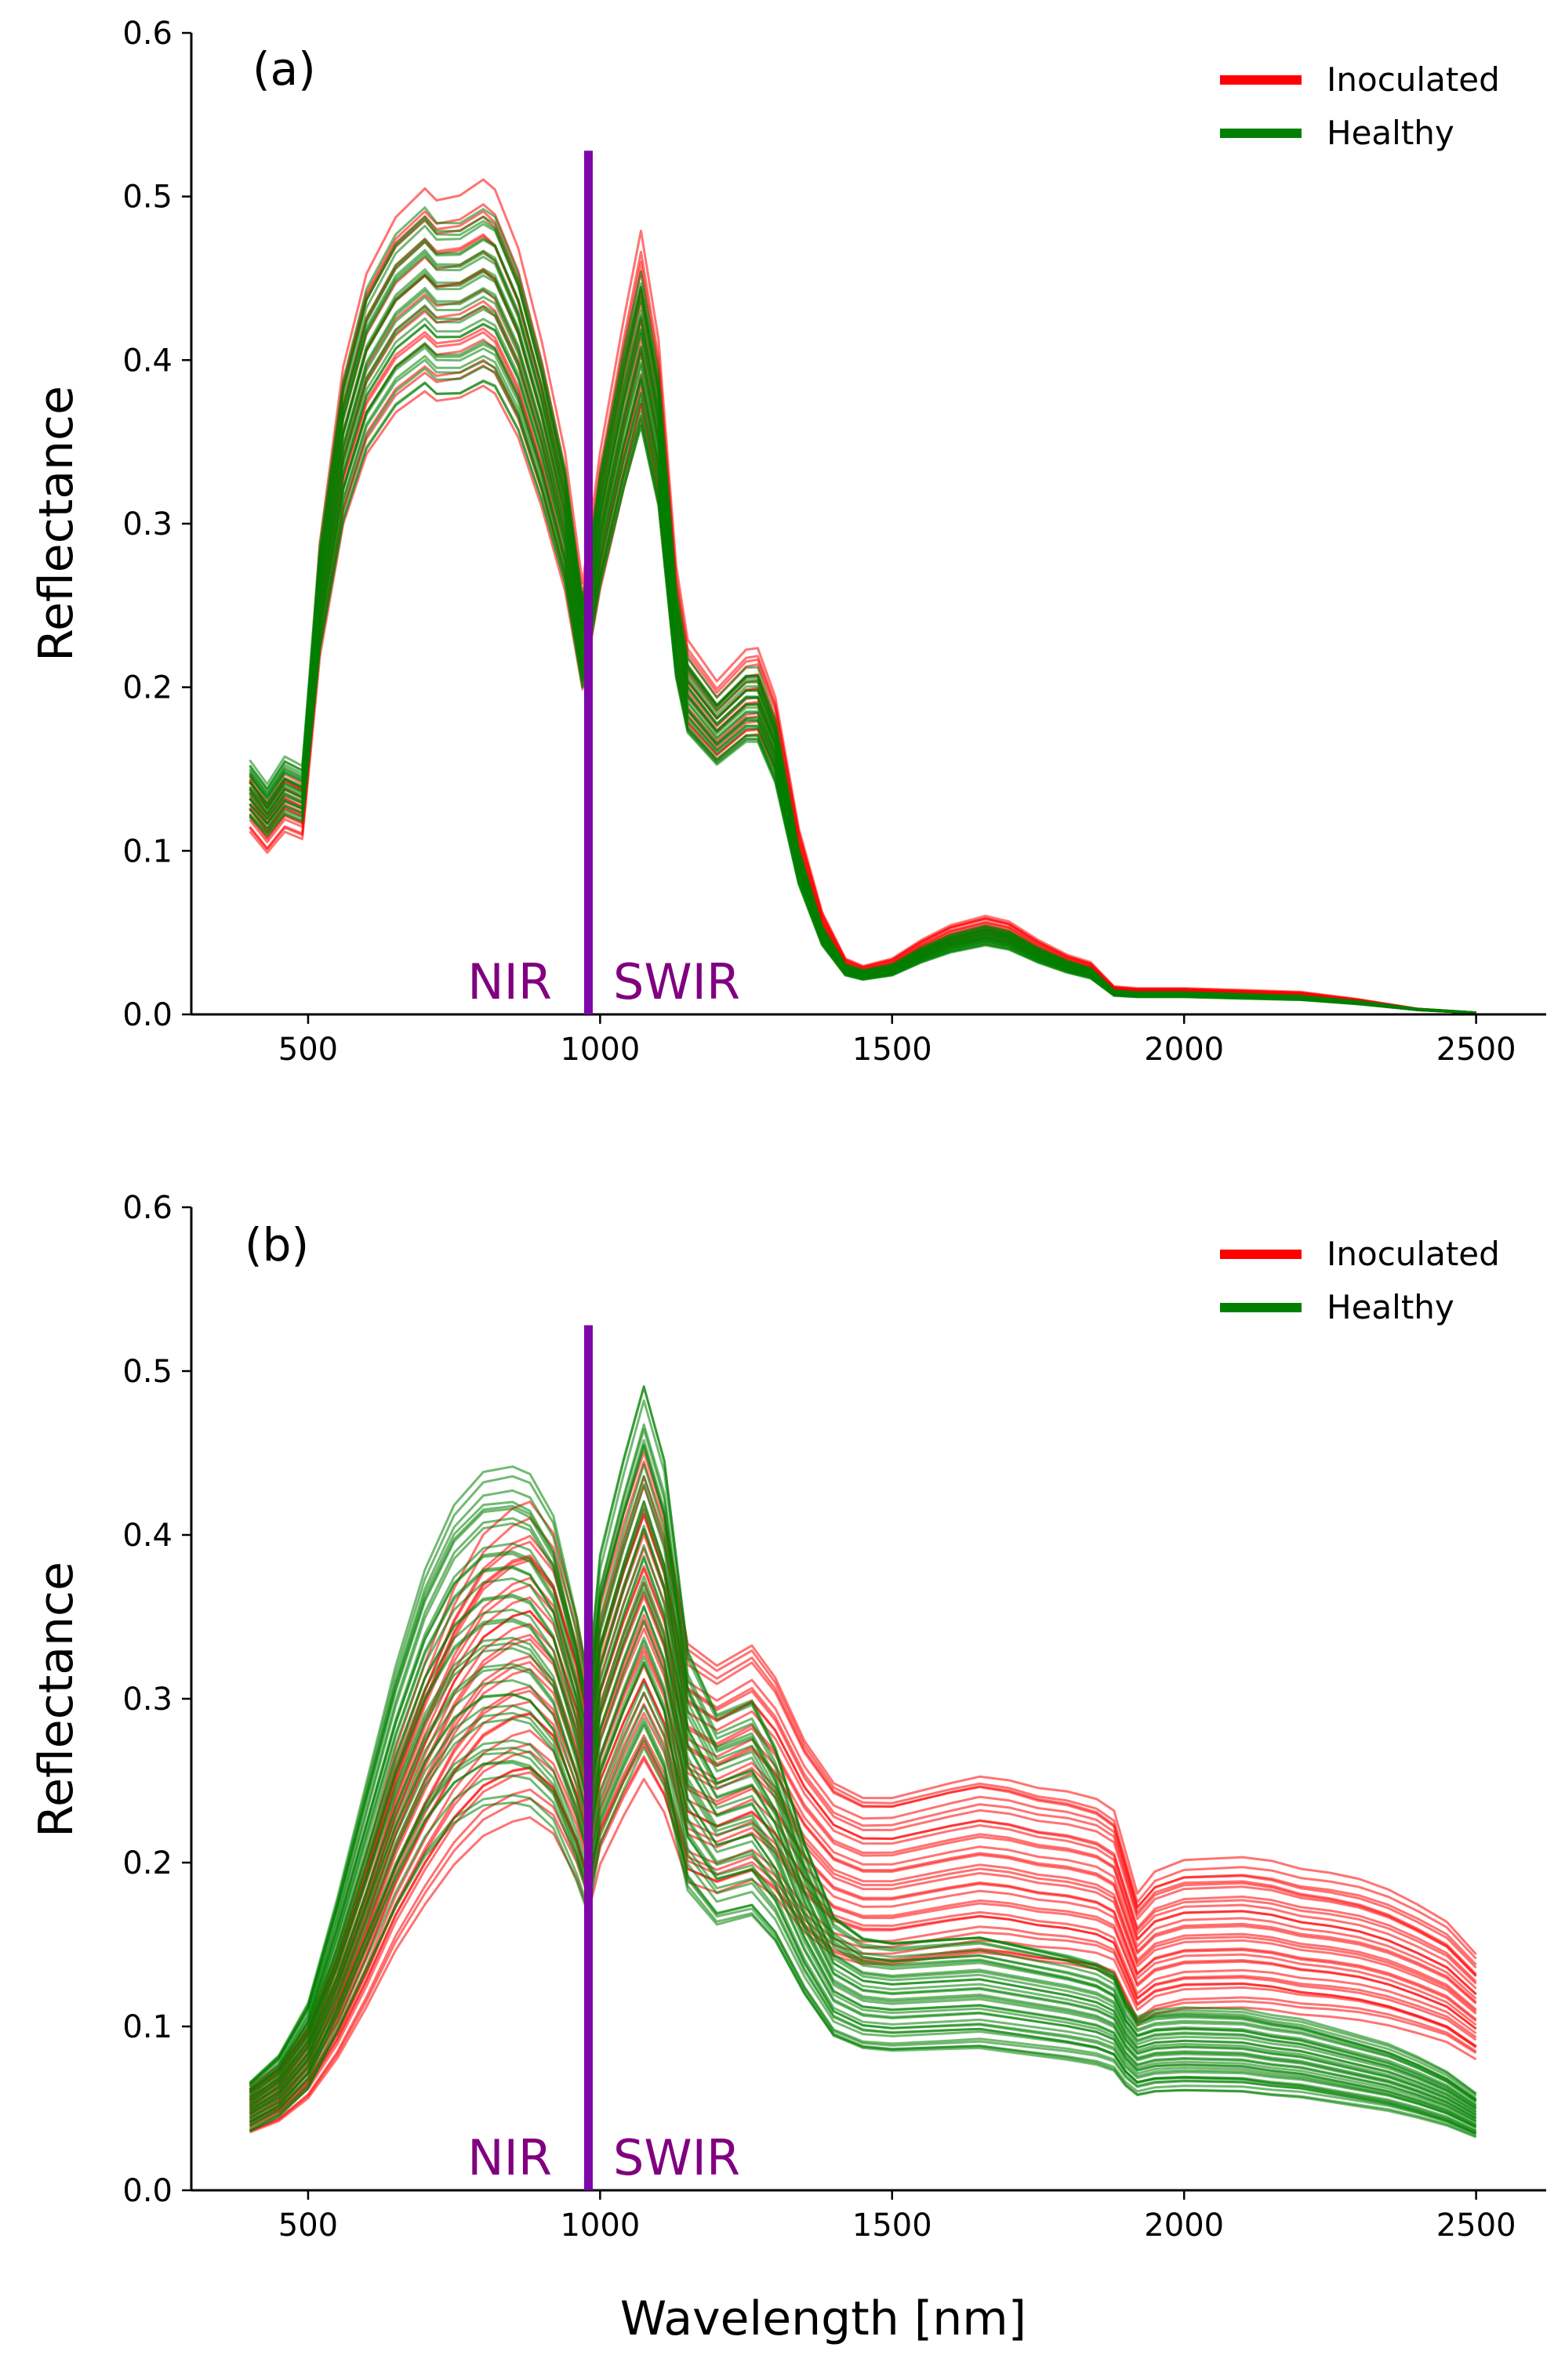  Describe the element at coordinates (510, 981) in the screenshot. I see `panel-a-nir-label: NIR` at that location.